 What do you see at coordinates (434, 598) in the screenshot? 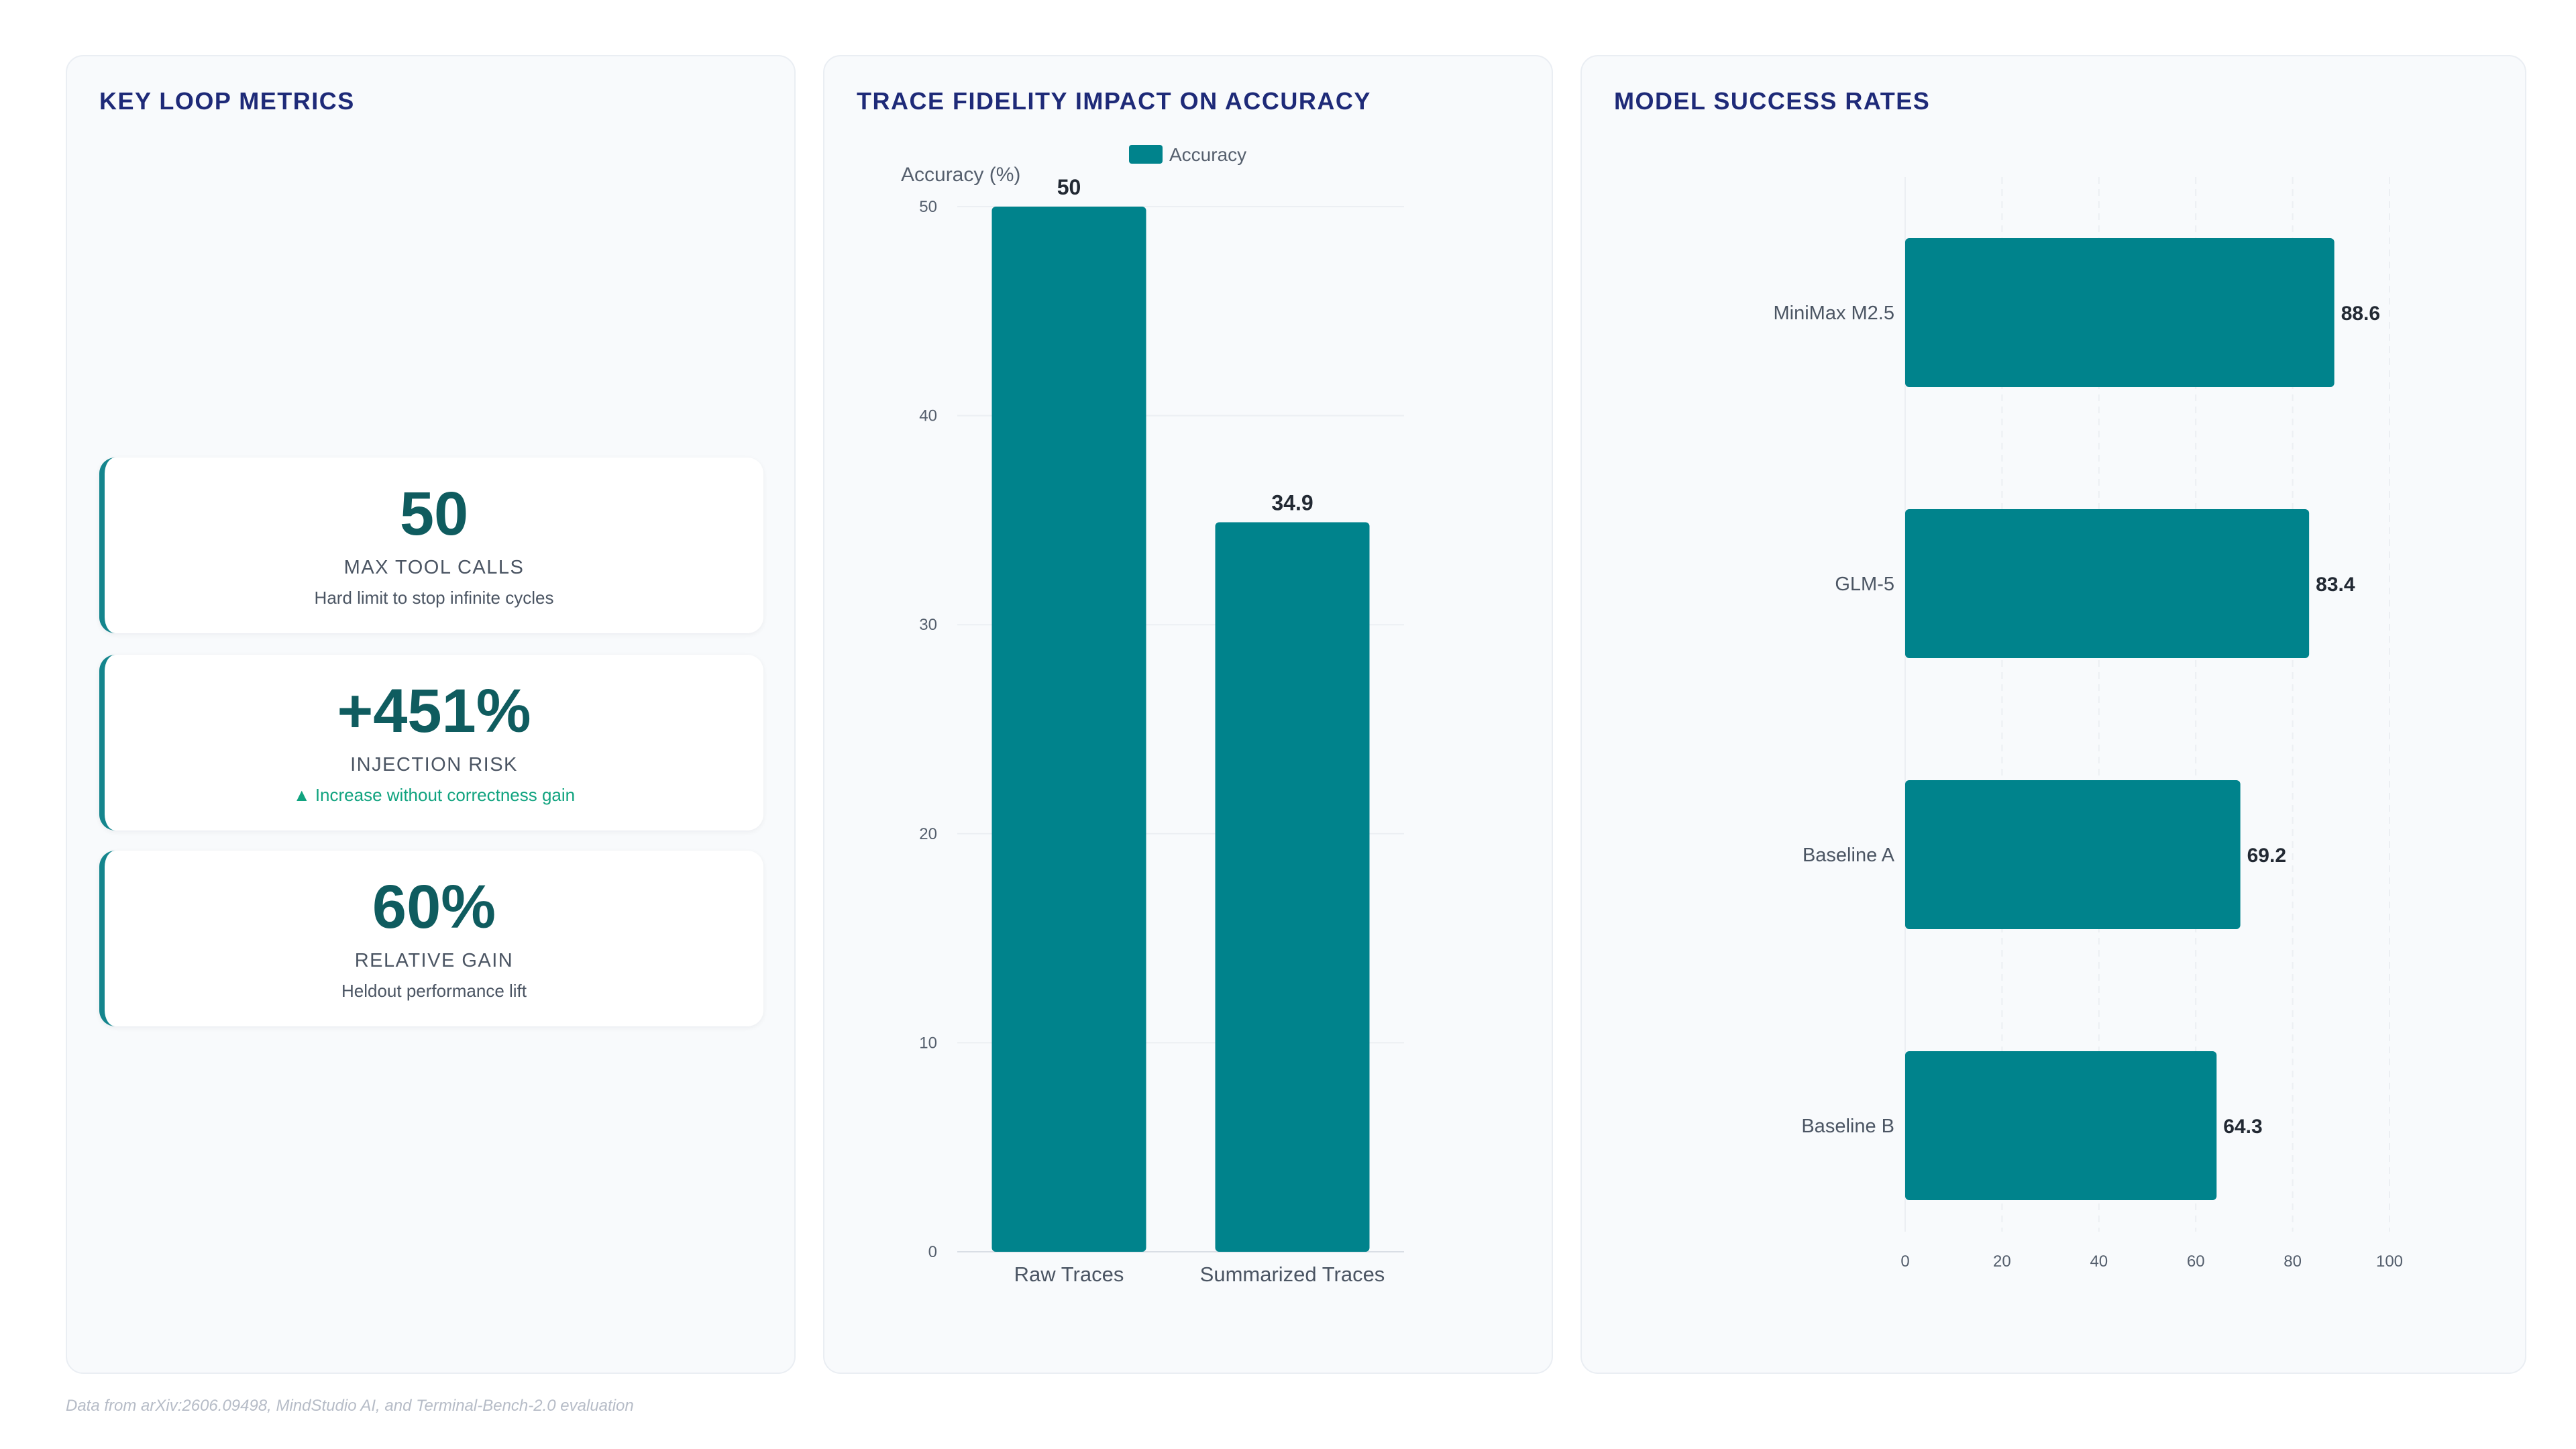
I see `metric-description: Hard limit to stop infinite cycles` at bounding box center [434, 598].